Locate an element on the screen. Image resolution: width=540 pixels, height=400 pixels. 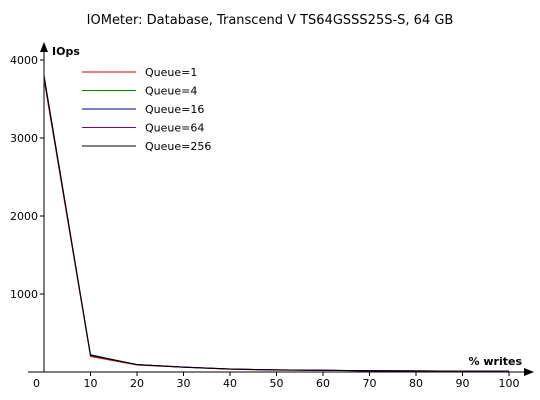
x-tick-label: 60 is located at coordinates (323, 383).